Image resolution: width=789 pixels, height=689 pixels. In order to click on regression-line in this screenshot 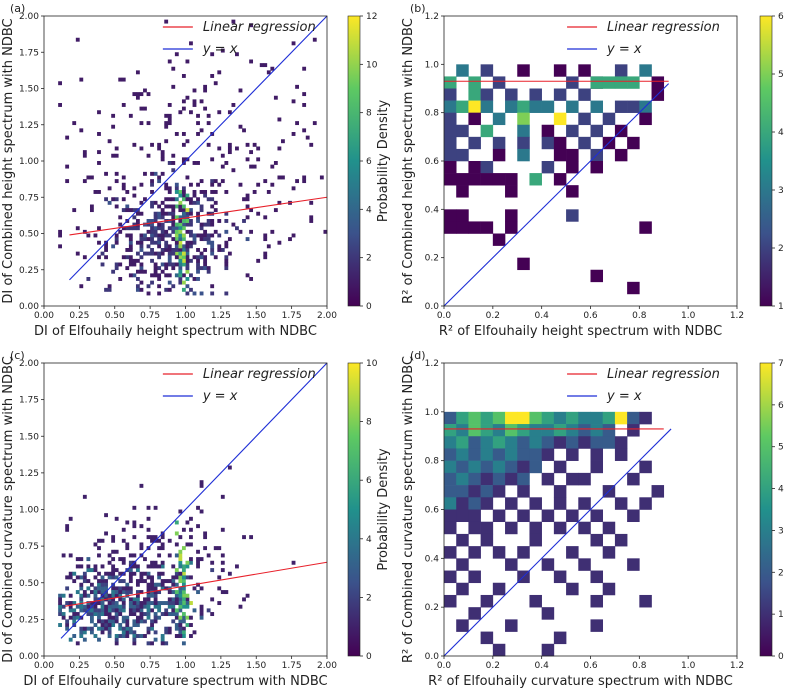, I will do `click(196, 584)`.